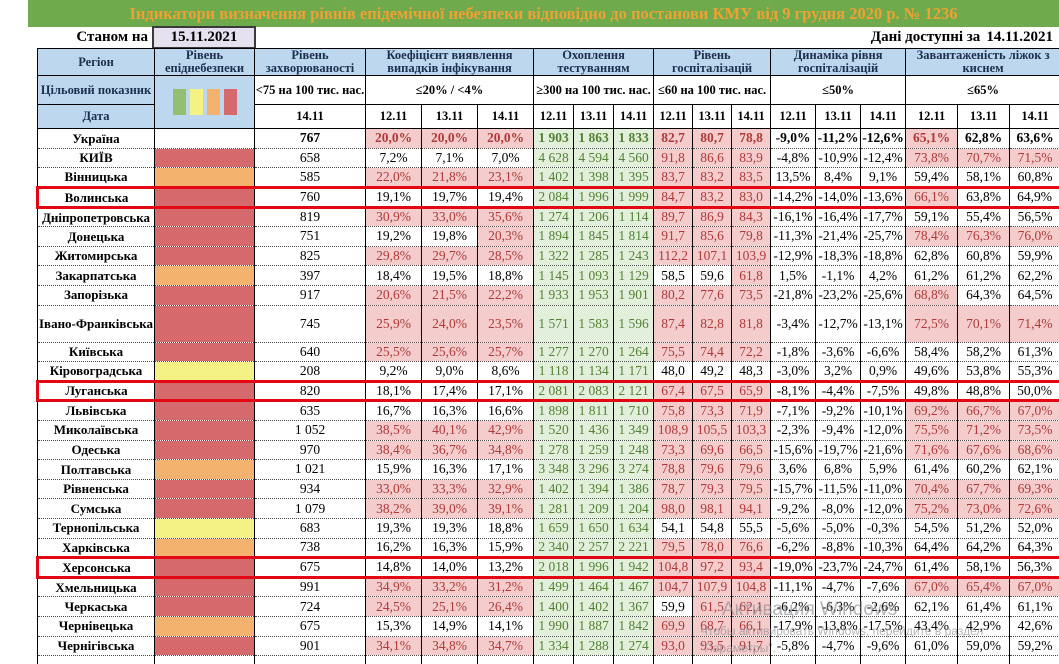  I want to click on oxygen-value: 58,1%, so click(984, 567).